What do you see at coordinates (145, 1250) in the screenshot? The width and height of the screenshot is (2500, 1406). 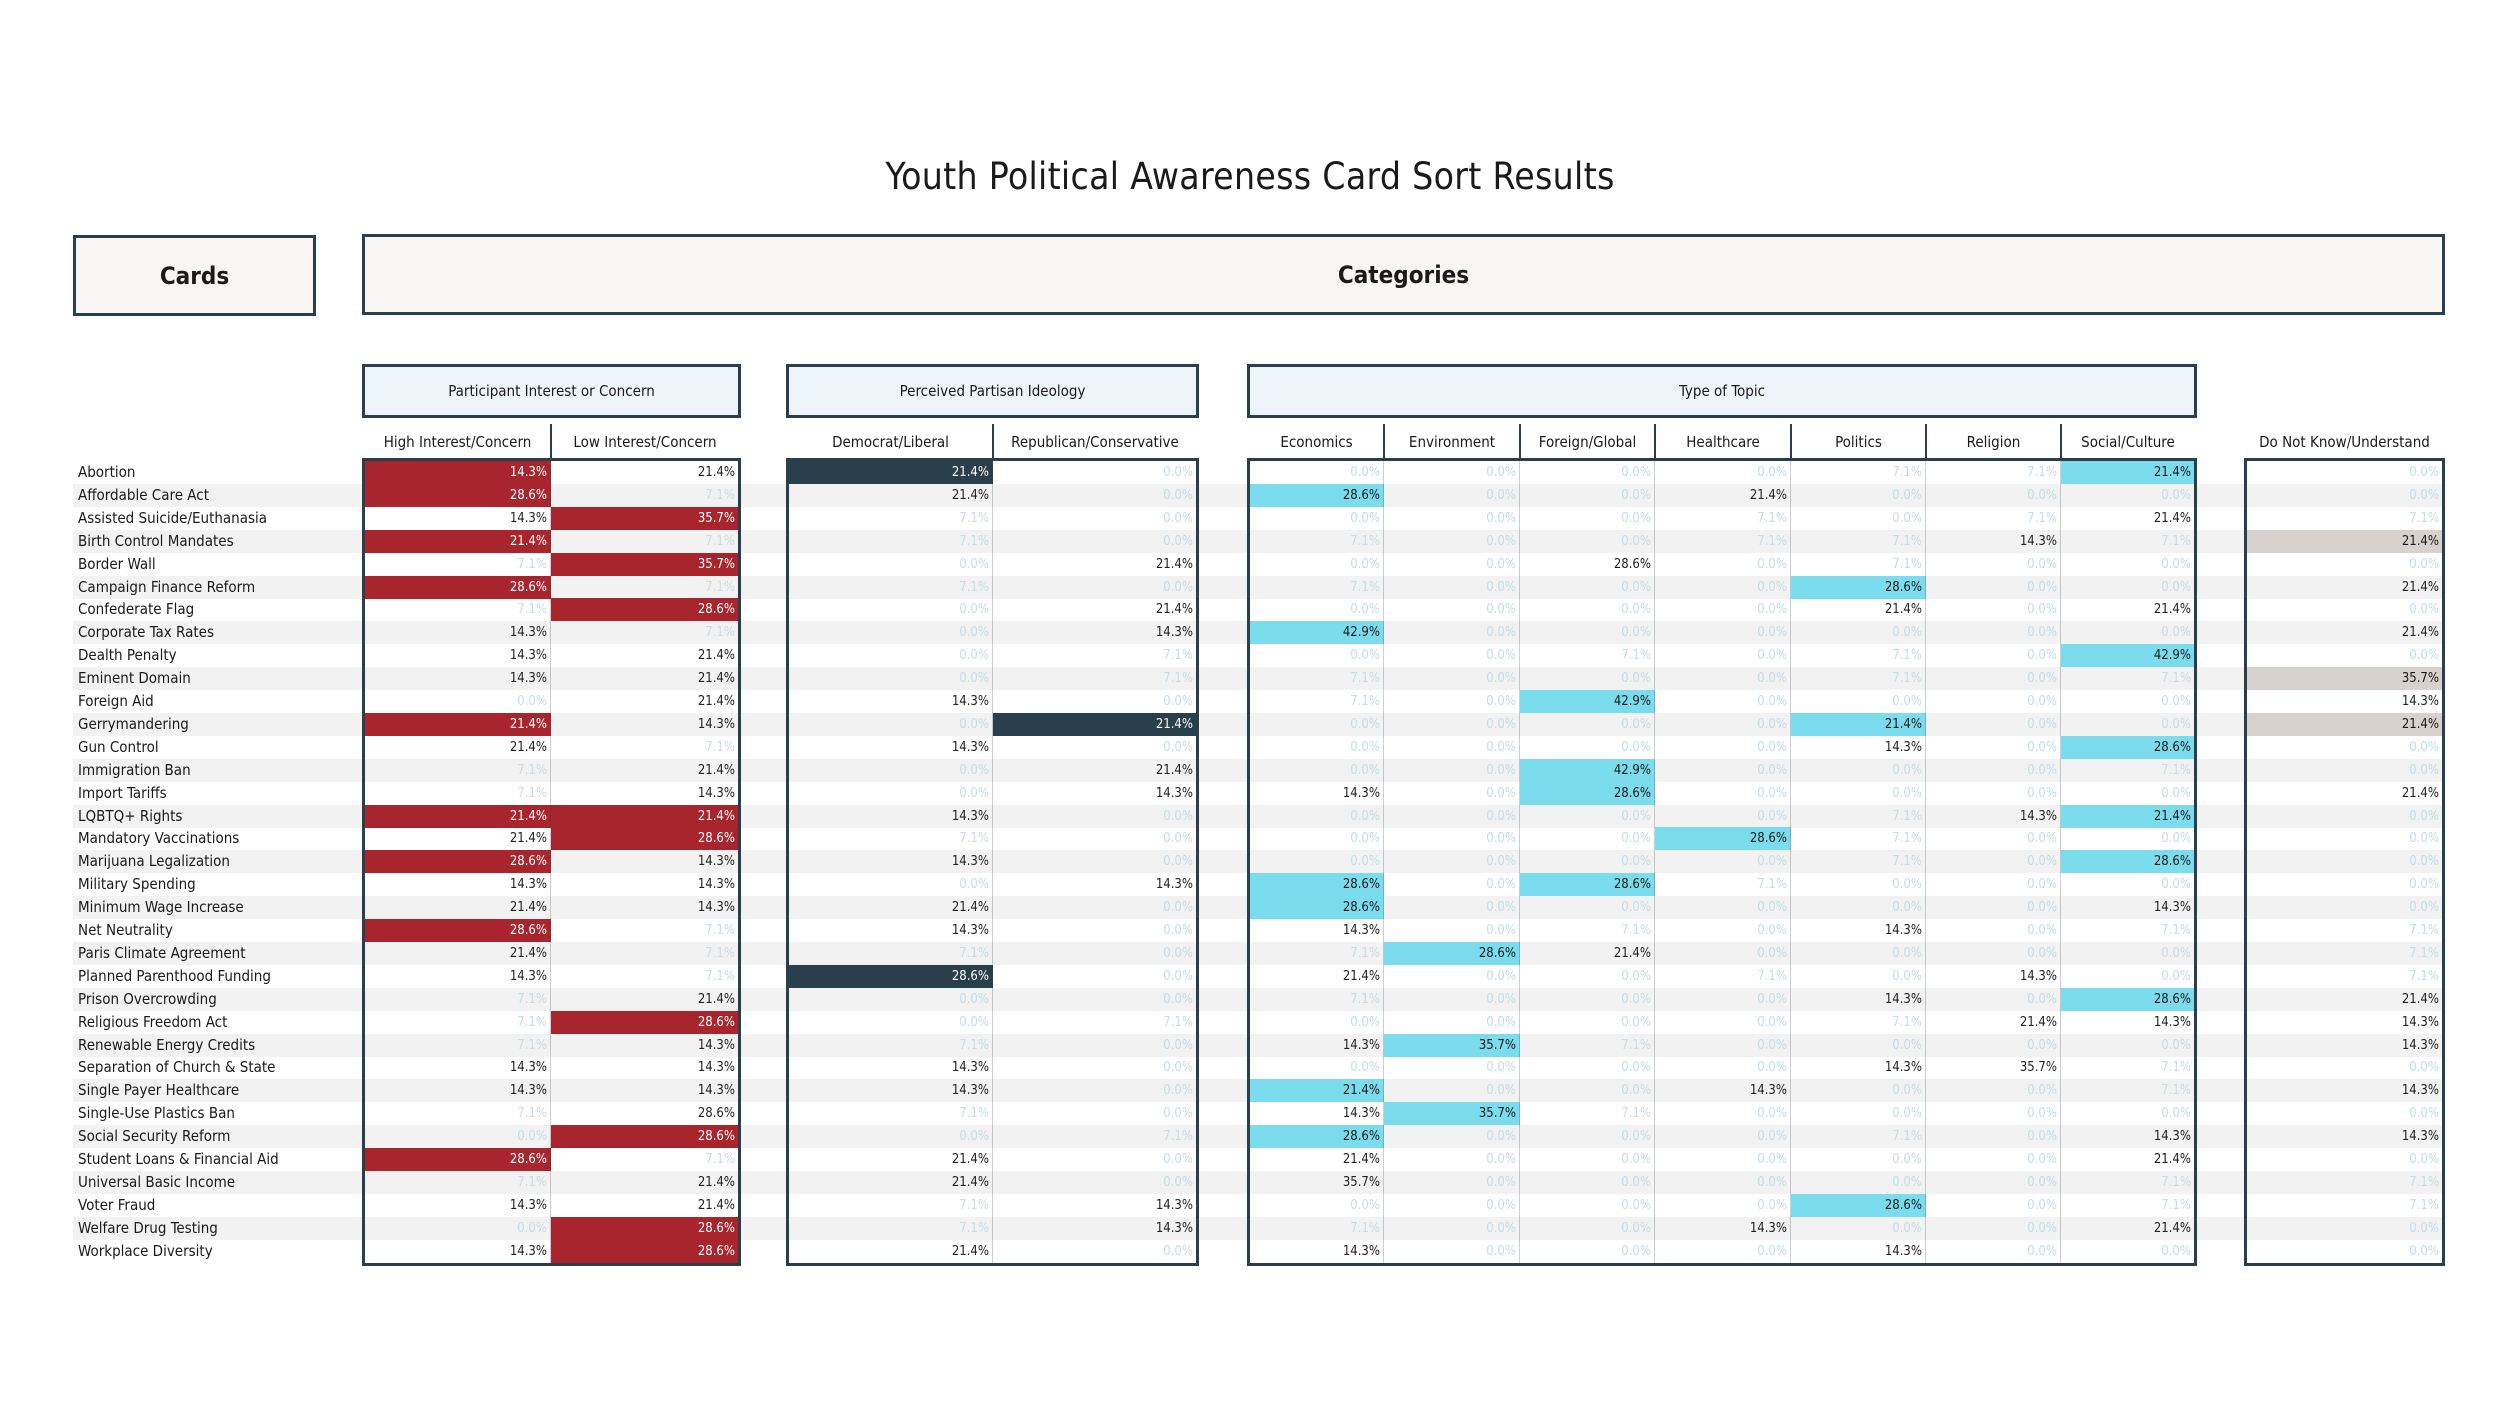 I see `card-label: Workplace Diversity` at bounding box center [145, 1250].